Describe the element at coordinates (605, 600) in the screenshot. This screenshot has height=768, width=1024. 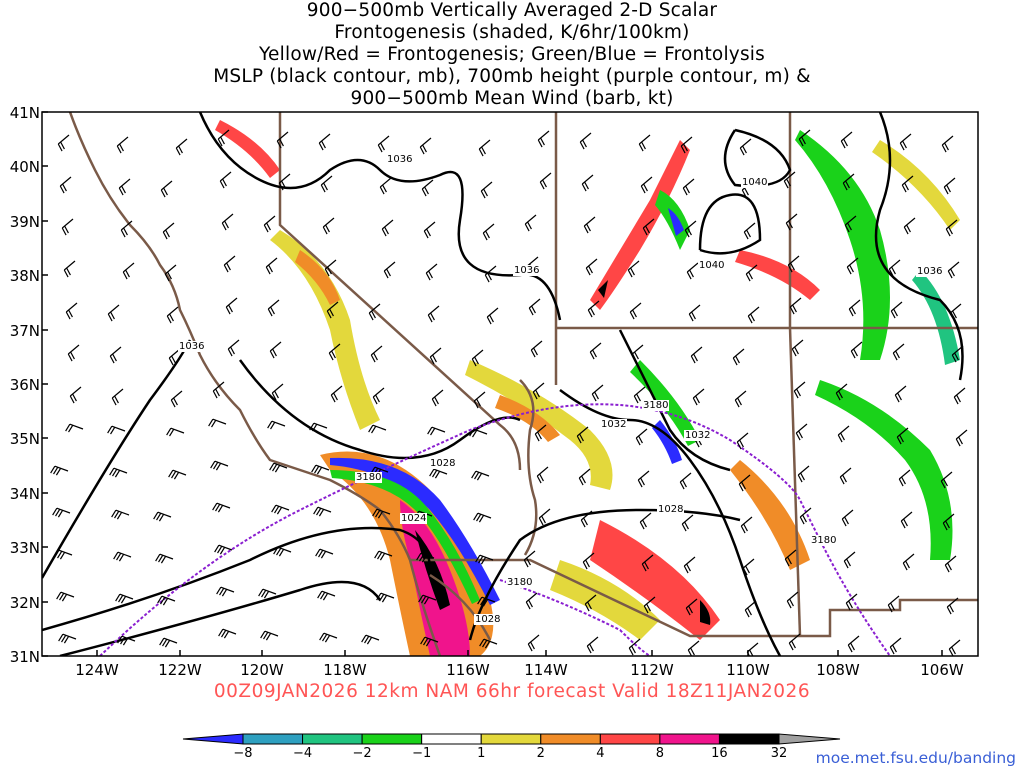
I see `shading-arizona-yellow` at that location.